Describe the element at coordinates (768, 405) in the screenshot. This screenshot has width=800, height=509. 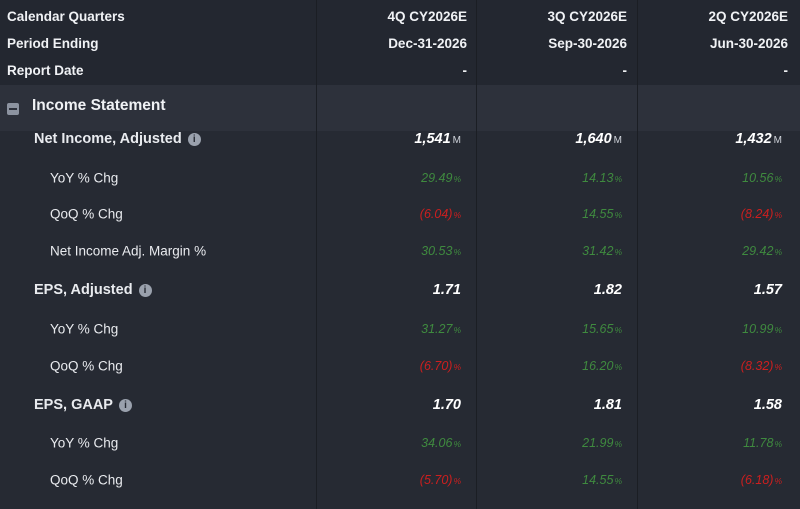
I see `value-cell: 1.58` at that location.